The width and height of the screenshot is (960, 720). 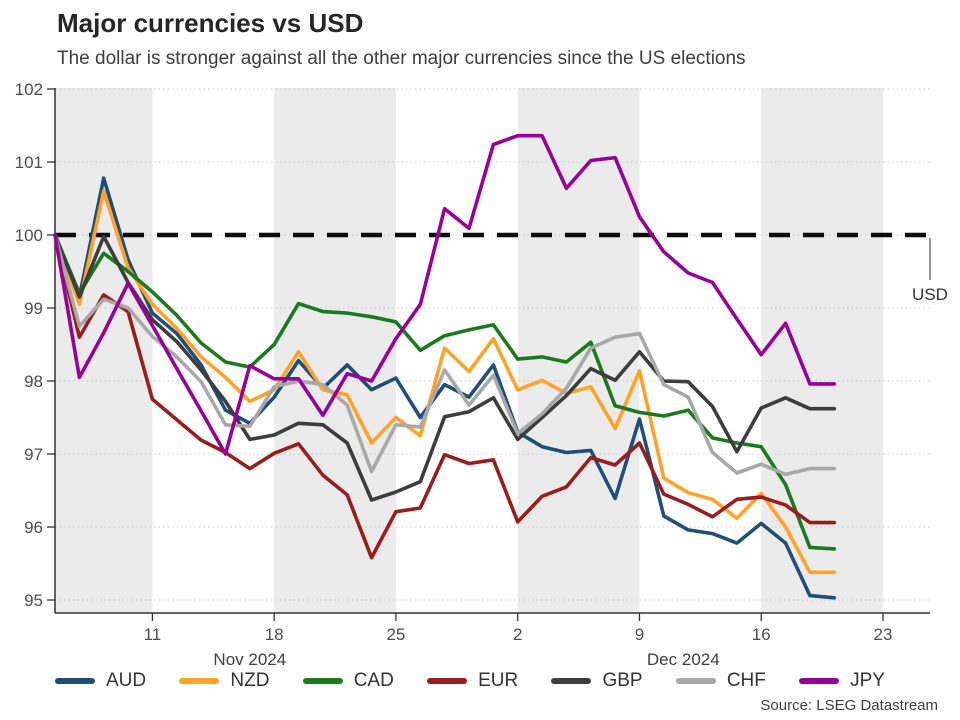 What do you see at coordinates (639, 634) in the screenshot?
I see `x-tick-label: 9` at bounding box center [639, 634].